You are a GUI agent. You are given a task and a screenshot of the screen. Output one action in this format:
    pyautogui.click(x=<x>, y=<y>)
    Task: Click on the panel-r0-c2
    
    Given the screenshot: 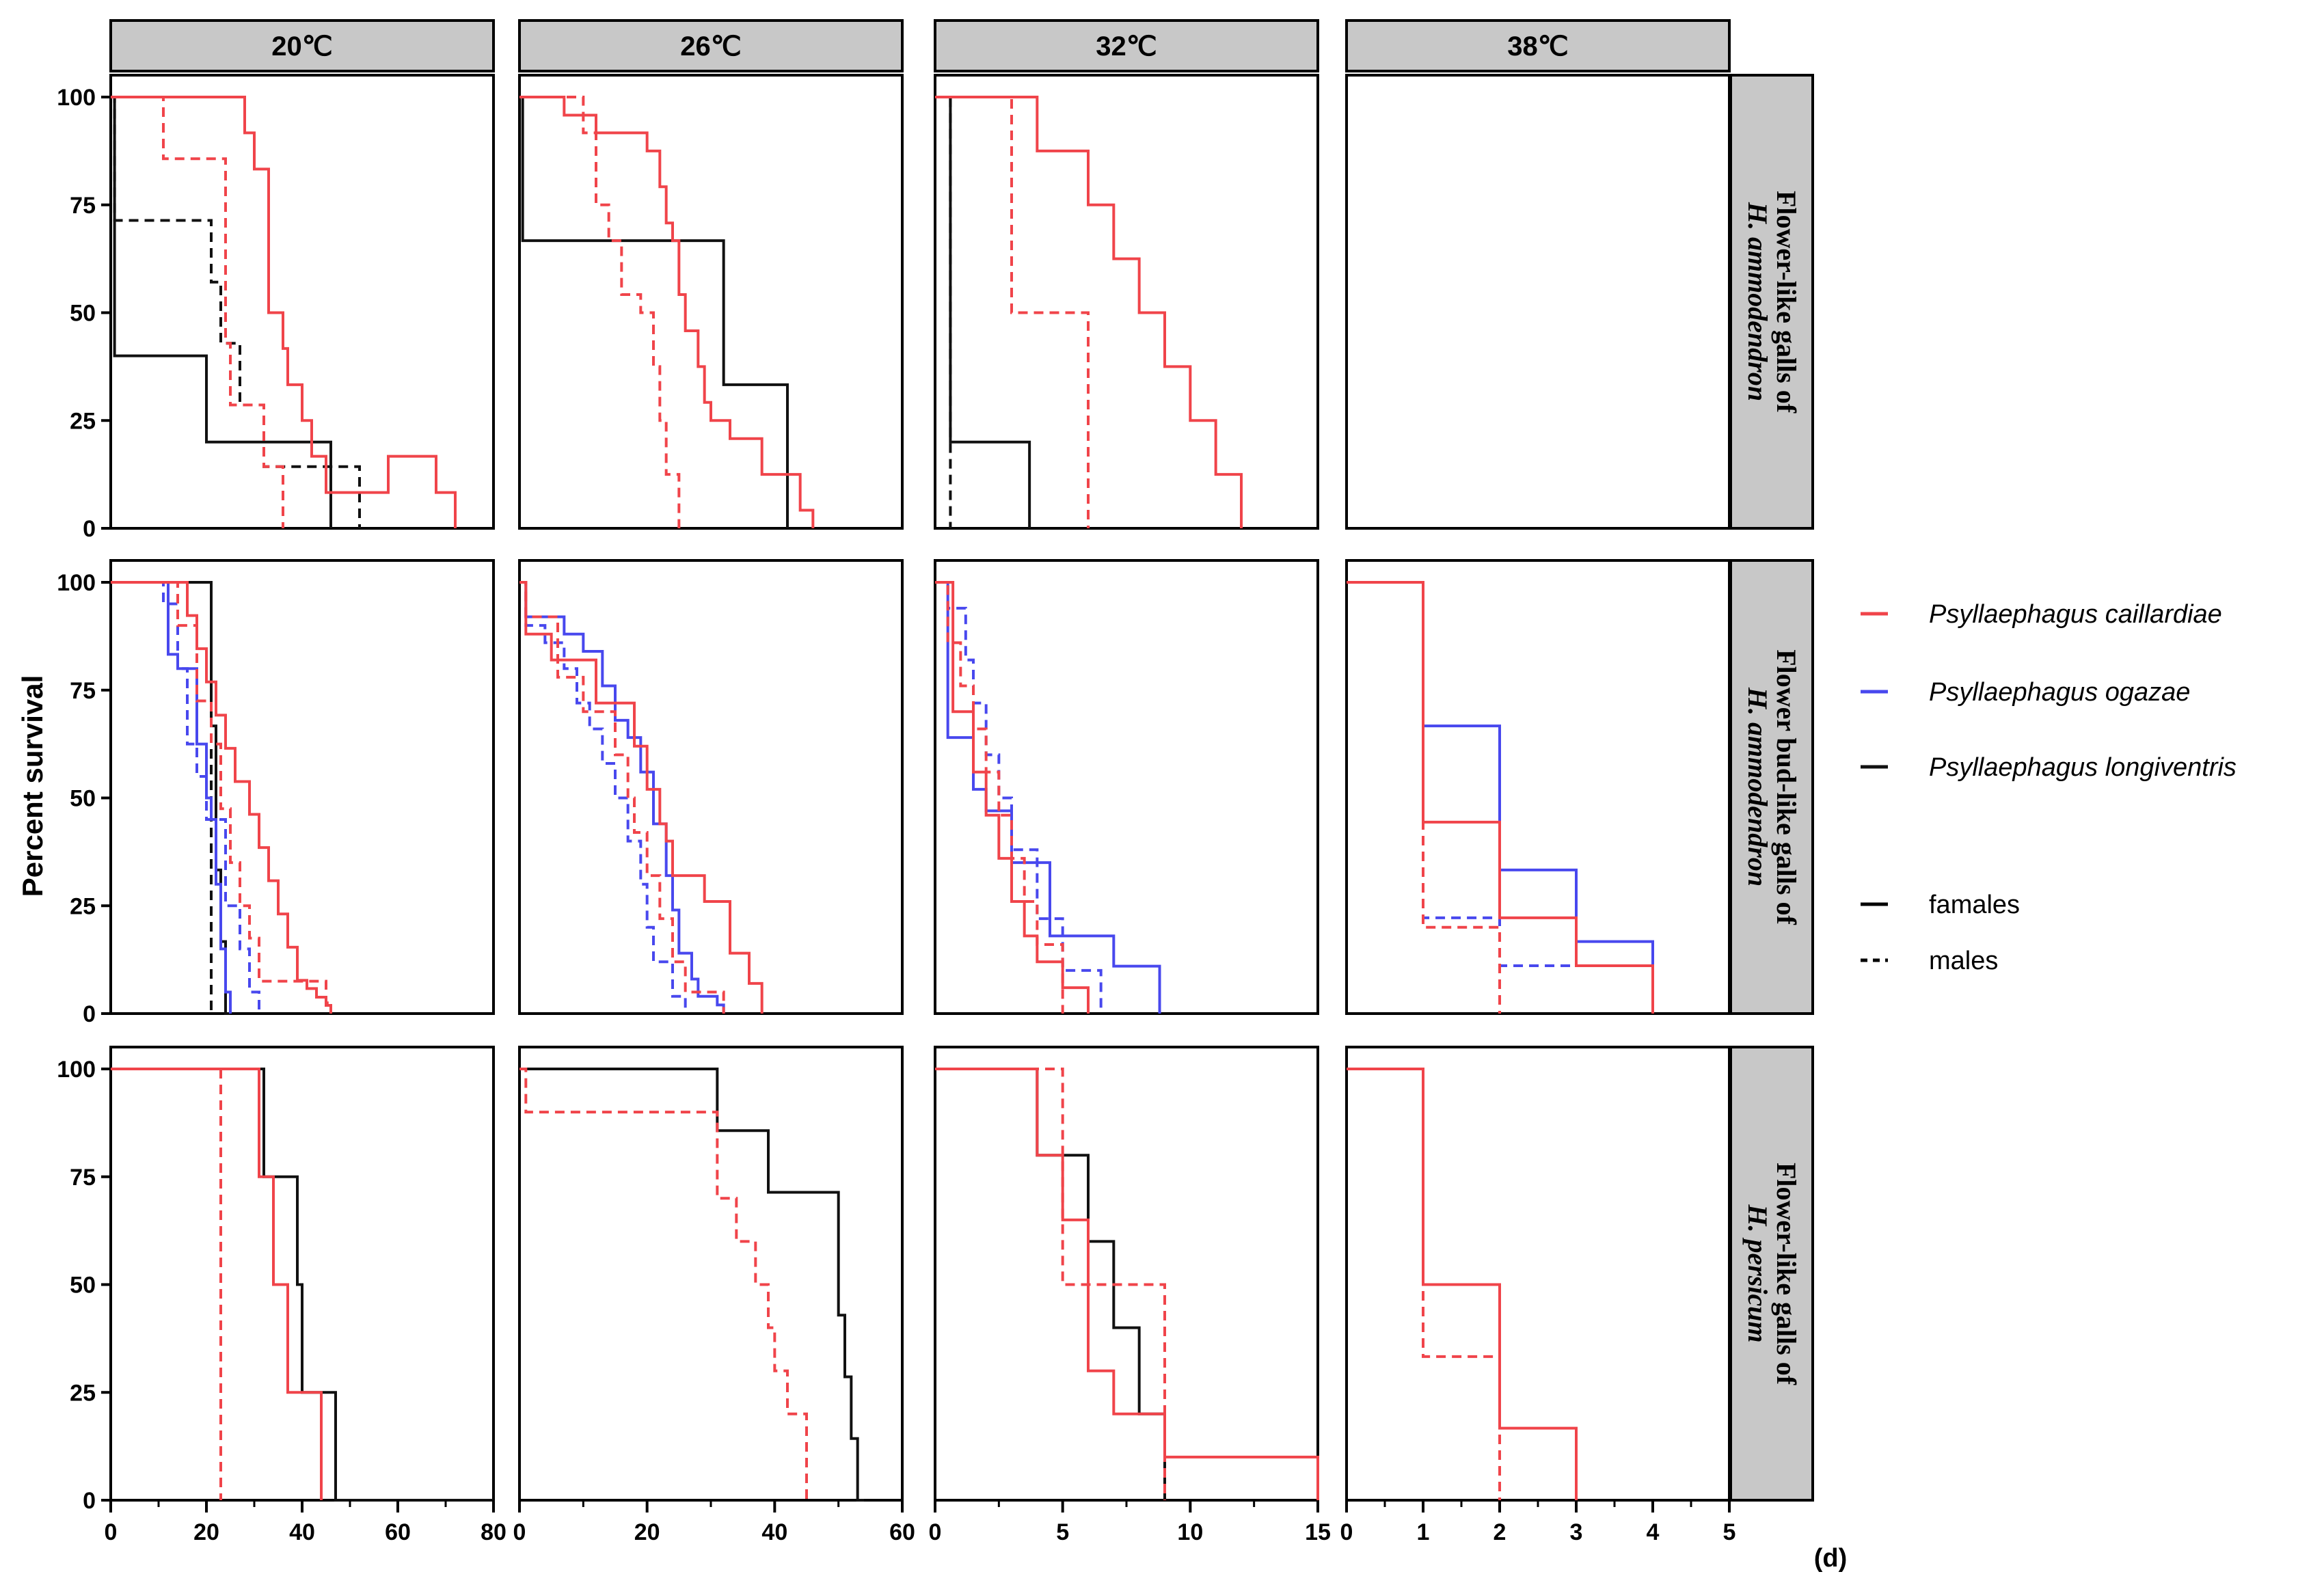 What is the action you would take?
    pyautogui.click(x=1126, y=302)
    